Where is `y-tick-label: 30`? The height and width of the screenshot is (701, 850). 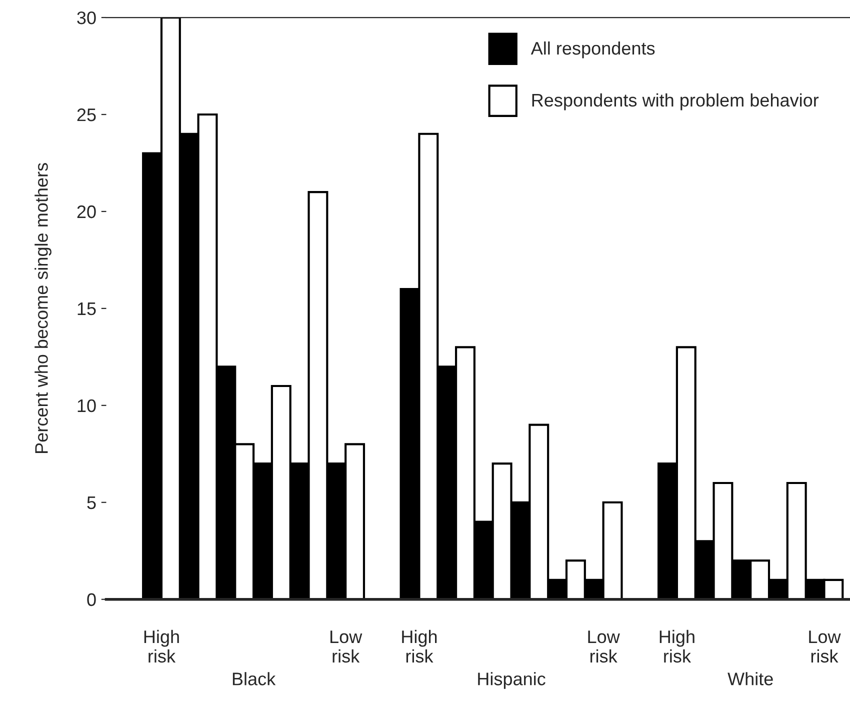 y-tick-label: 30 is located at coordinates (86, 17).